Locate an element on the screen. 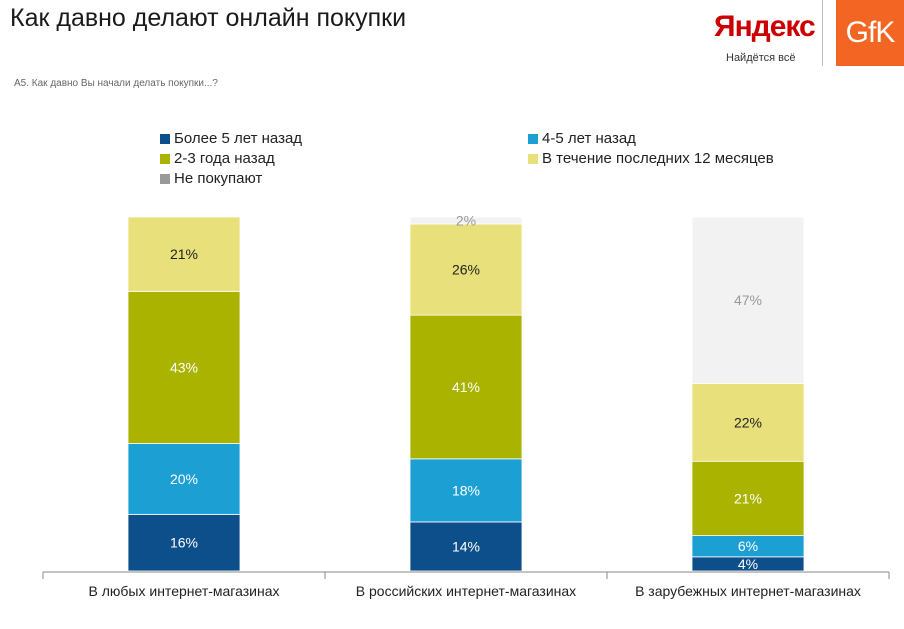 The width and height of the screenshot is (904, 629). category-label-1: В российских интернет-магазинах is located at coordinates (466, 591).